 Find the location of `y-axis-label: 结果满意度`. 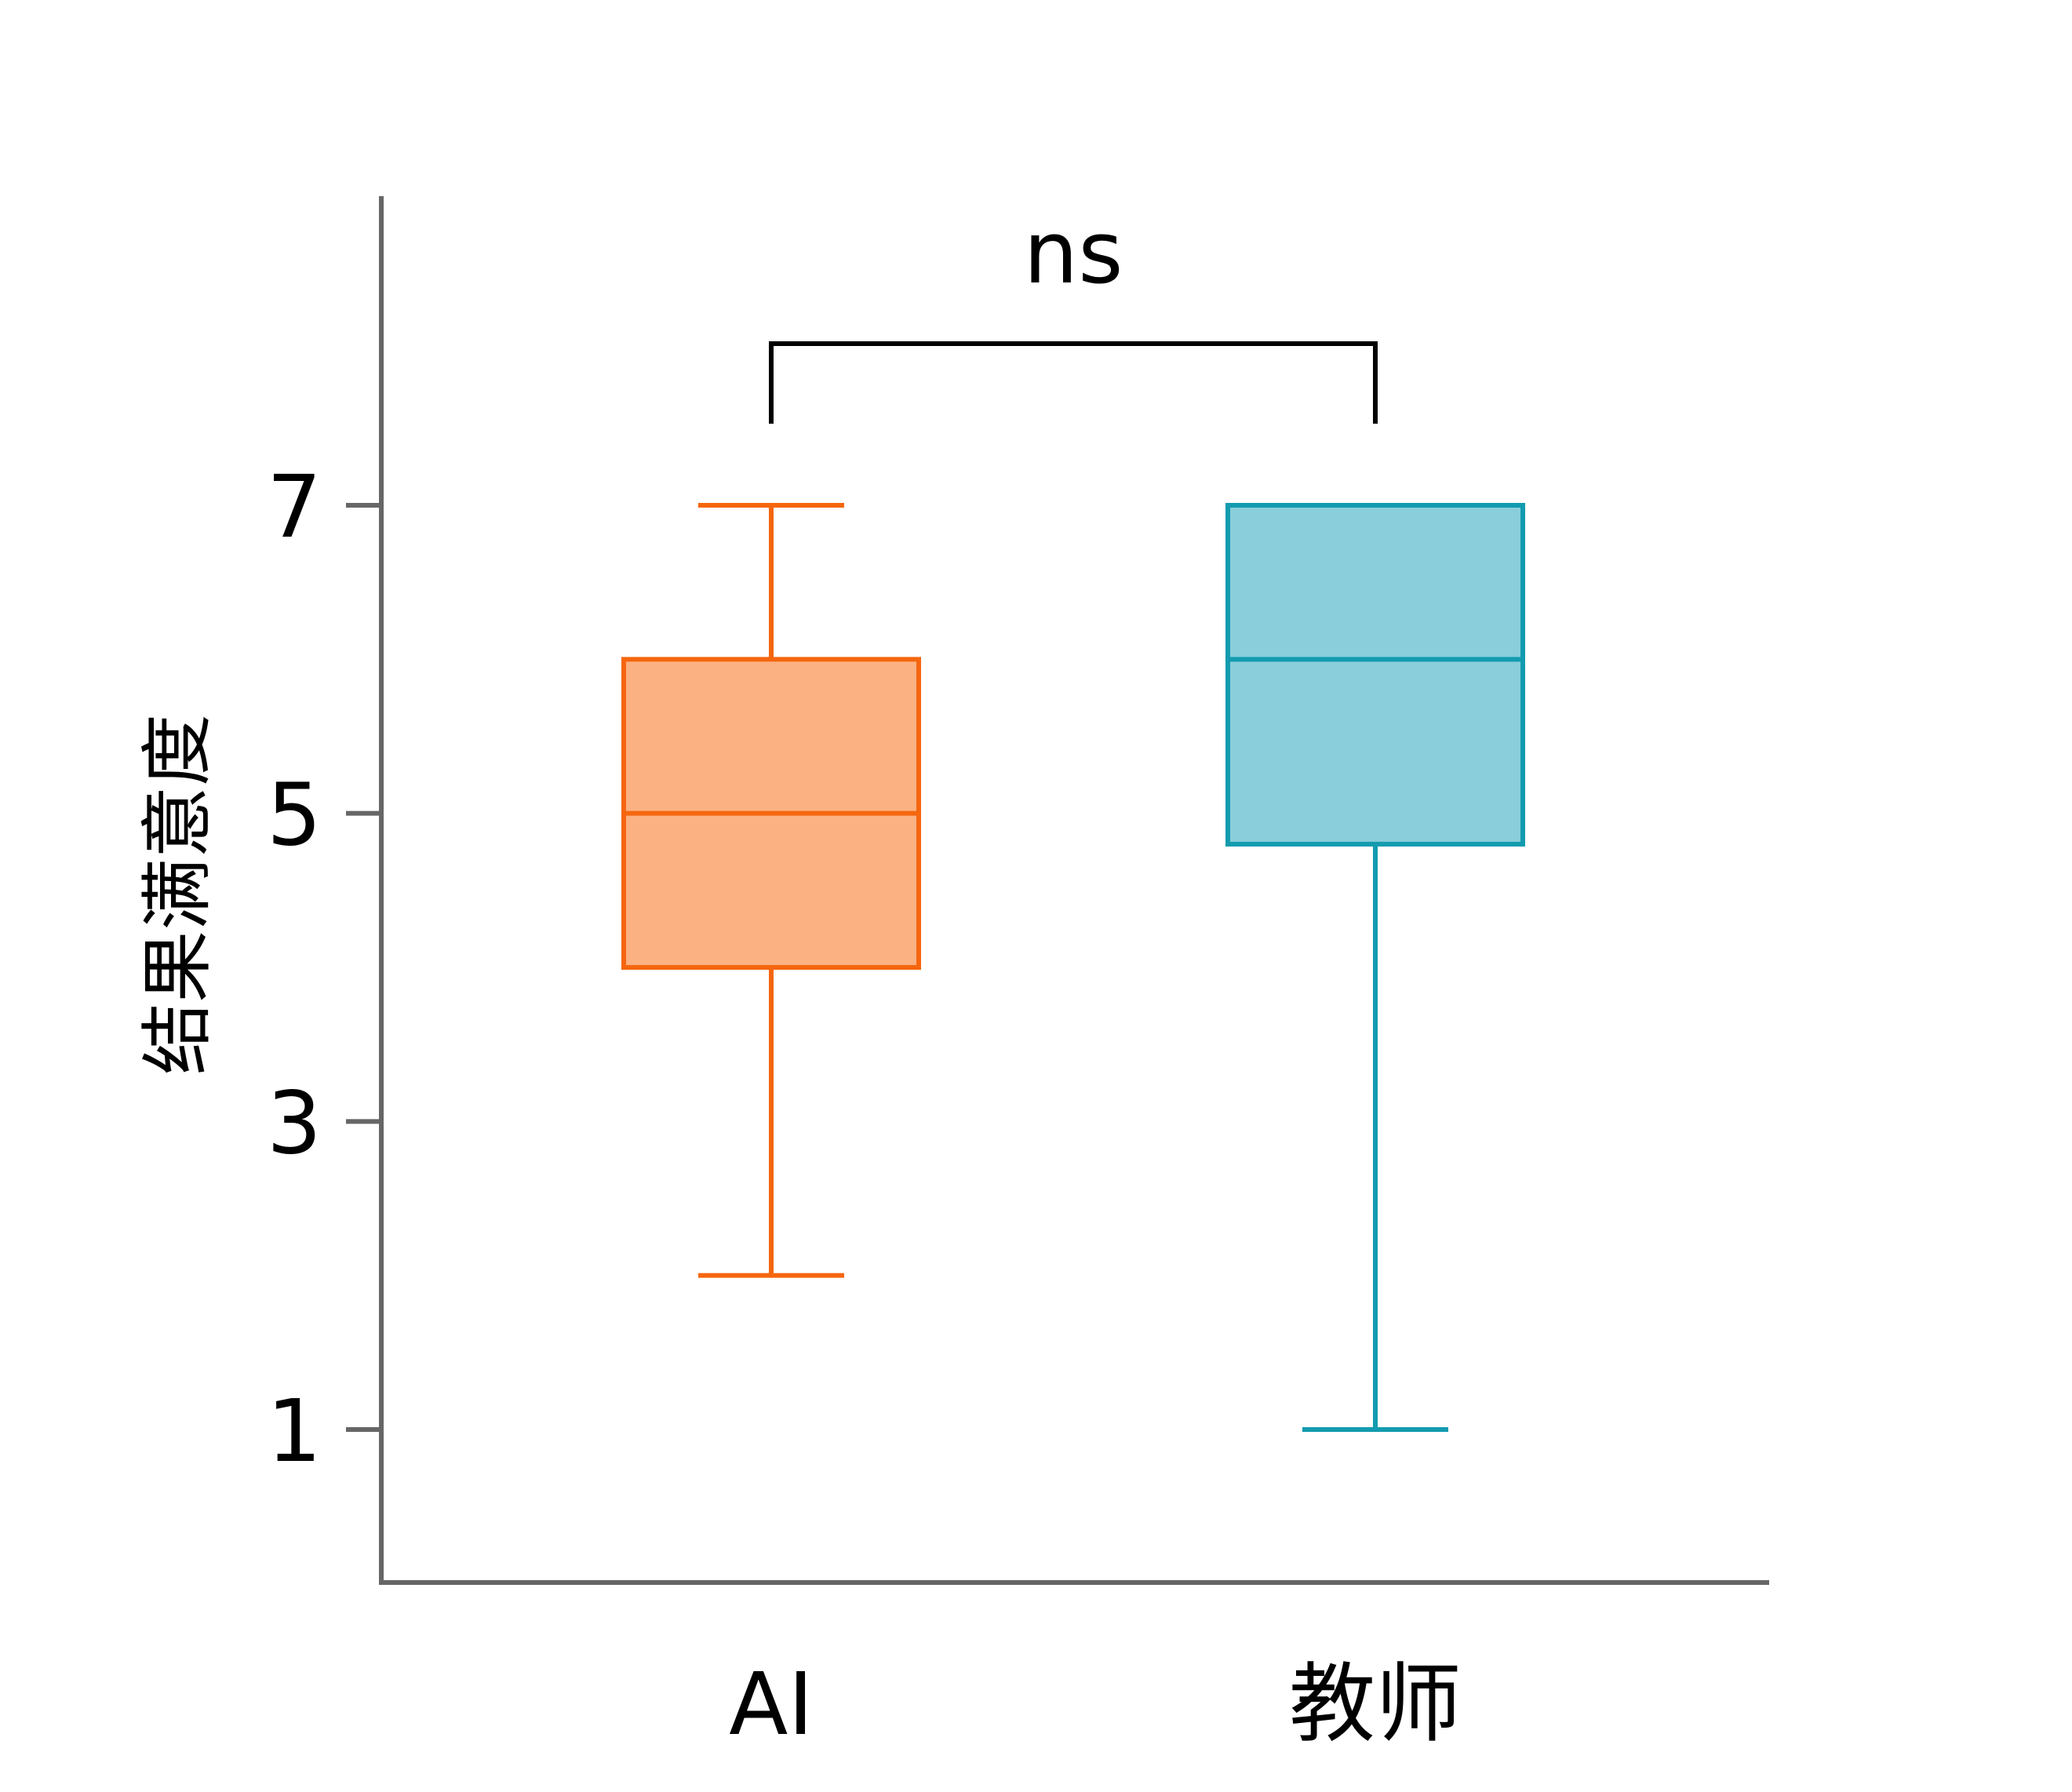

y-axis-label: 结果满意度 is located at coordinates (178, 894).